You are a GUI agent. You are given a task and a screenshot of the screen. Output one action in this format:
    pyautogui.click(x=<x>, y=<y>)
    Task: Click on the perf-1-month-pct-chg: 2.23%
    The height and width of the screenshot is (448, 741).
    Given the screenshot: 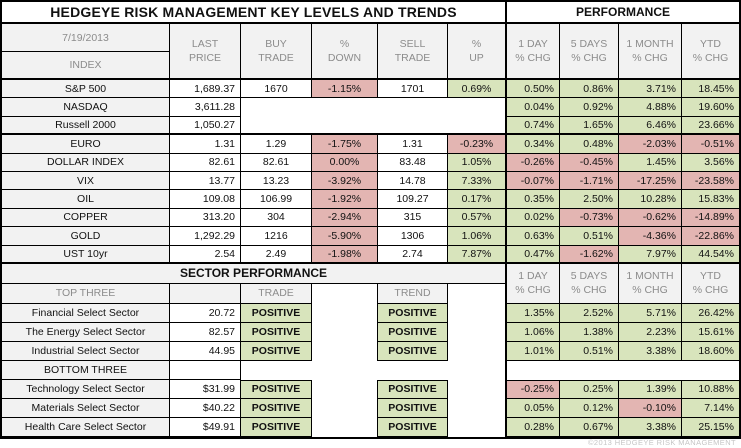 What is the action you would take?
    pyautogui.click(x=650, y=332)
    